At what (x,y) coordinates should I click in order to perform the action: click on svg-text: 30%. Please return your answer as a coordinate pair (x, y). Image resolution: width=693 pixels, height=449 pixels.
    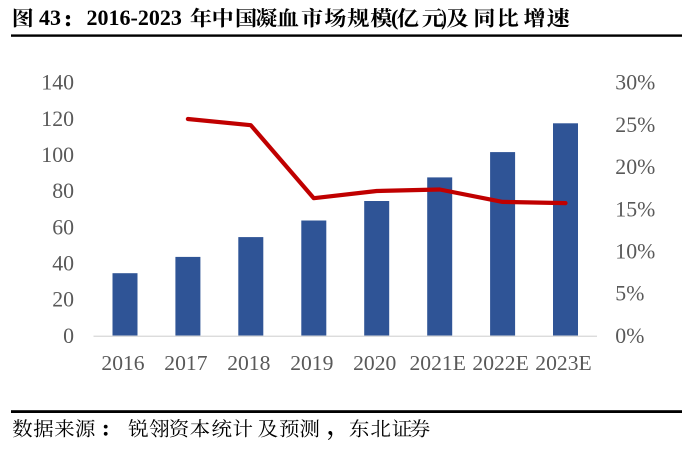
    Looking at the image, I should click on (635, 83).